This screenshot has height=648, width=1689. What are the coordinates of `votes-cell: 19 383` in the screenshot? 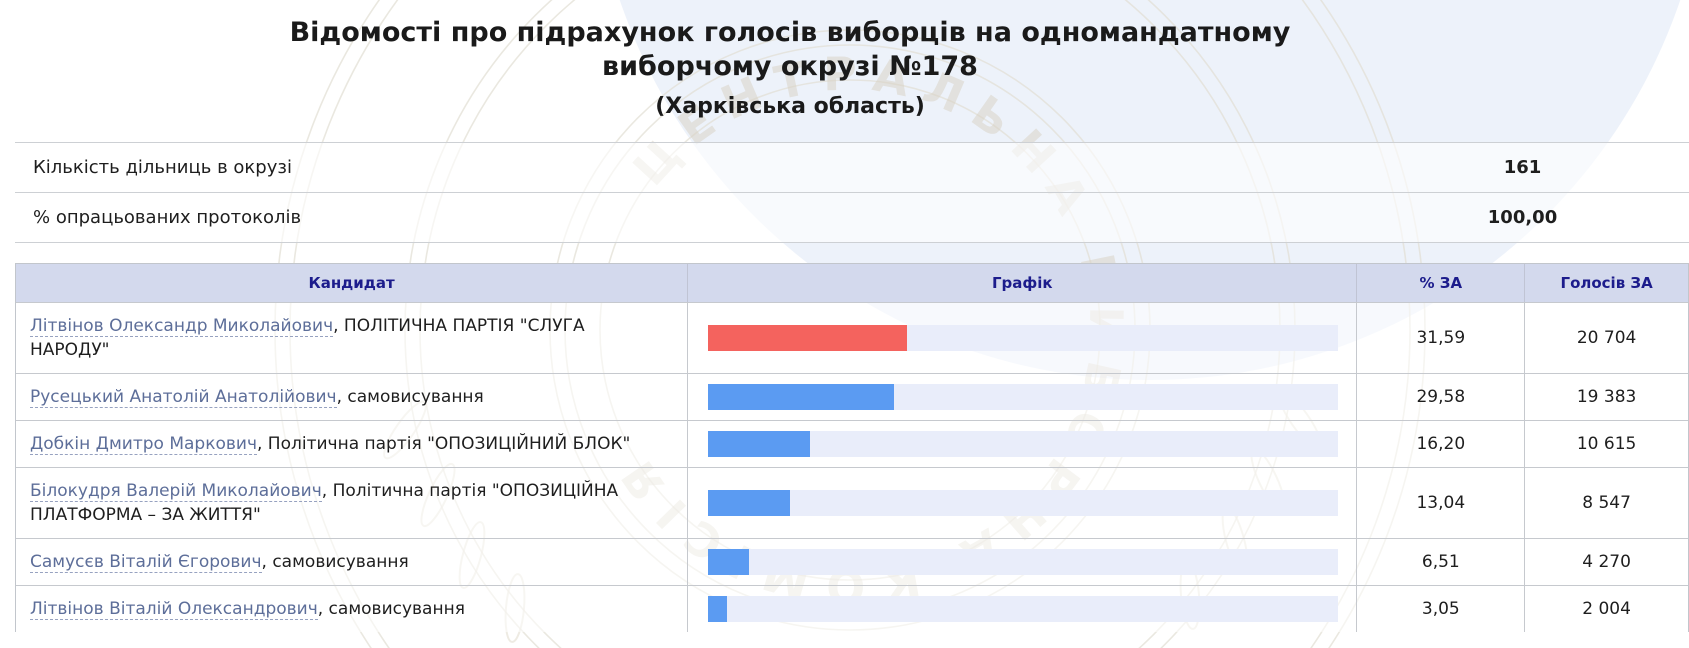 It's located at (1606, 397).